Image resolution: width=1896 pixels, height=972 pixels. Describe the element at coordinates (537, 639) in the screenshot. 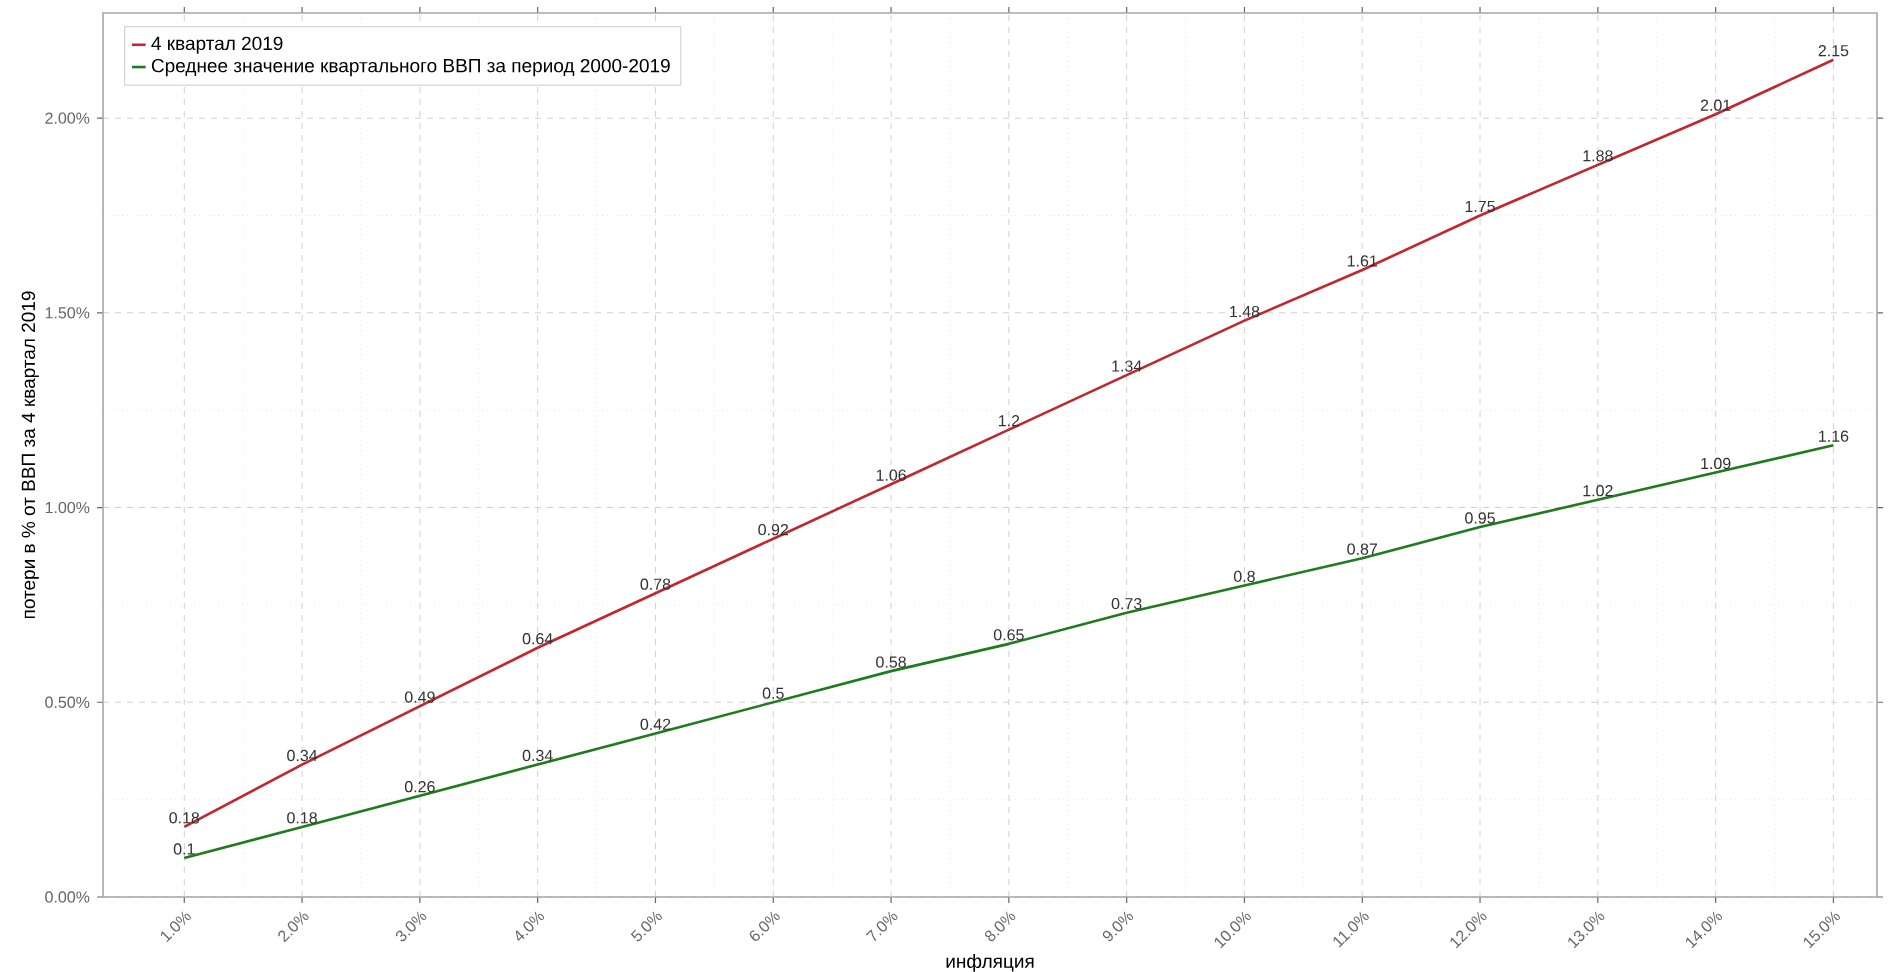

I see `data-label: 0.64` at that location.